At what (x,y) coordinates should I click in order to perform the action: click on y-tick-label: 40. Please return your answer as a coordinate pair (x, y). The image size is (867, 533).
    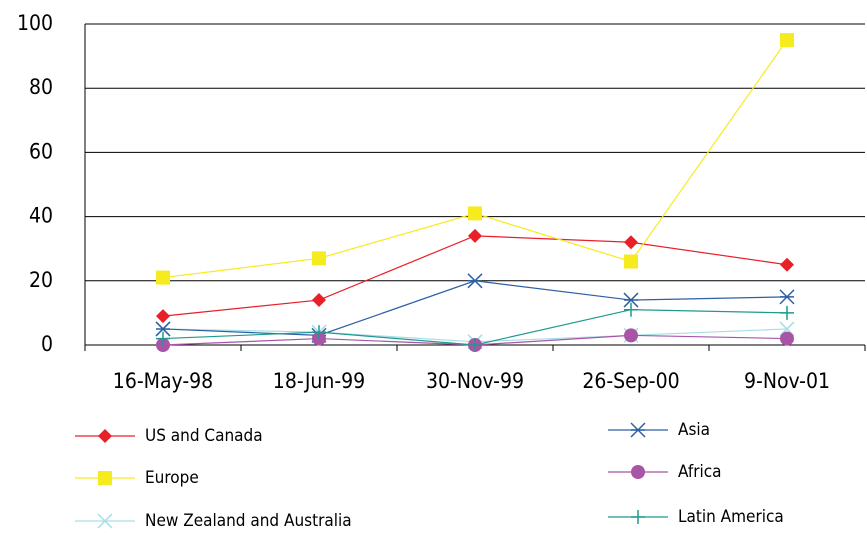
    Looking at the image, I should click on (41, 216).